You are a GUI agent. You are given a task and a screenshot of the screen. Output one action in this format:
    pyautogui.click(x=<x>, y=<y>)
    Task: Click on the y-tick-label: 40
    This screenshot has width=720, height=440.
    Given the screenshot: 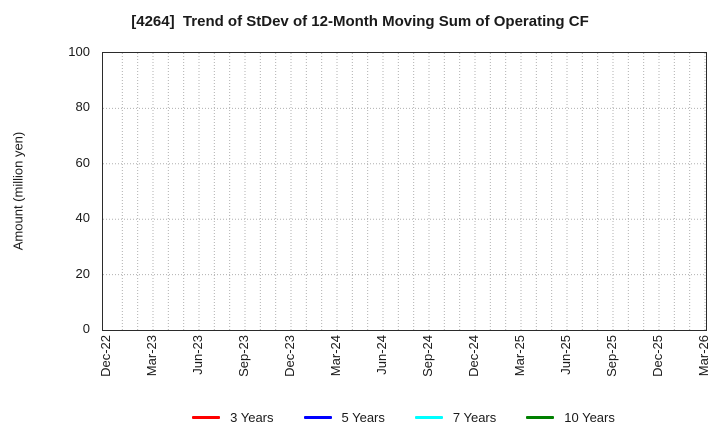 What is the action you would take?
    pyautogui.click(x=82, y=218)
    